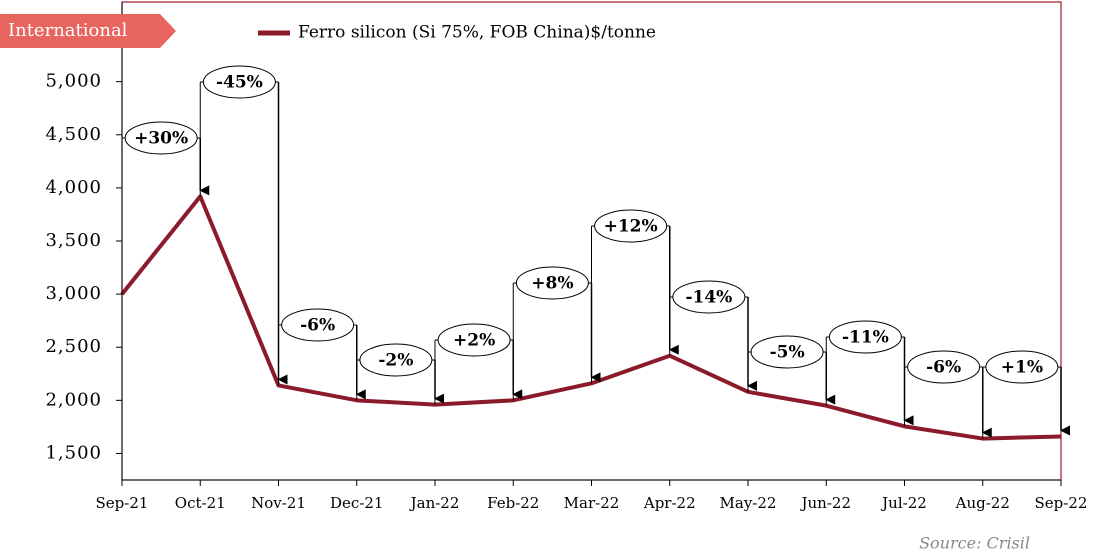  Describe the element at coordinates (903, 503) in the screenshot. I see `x-tick-label: Jul-22` at that location.